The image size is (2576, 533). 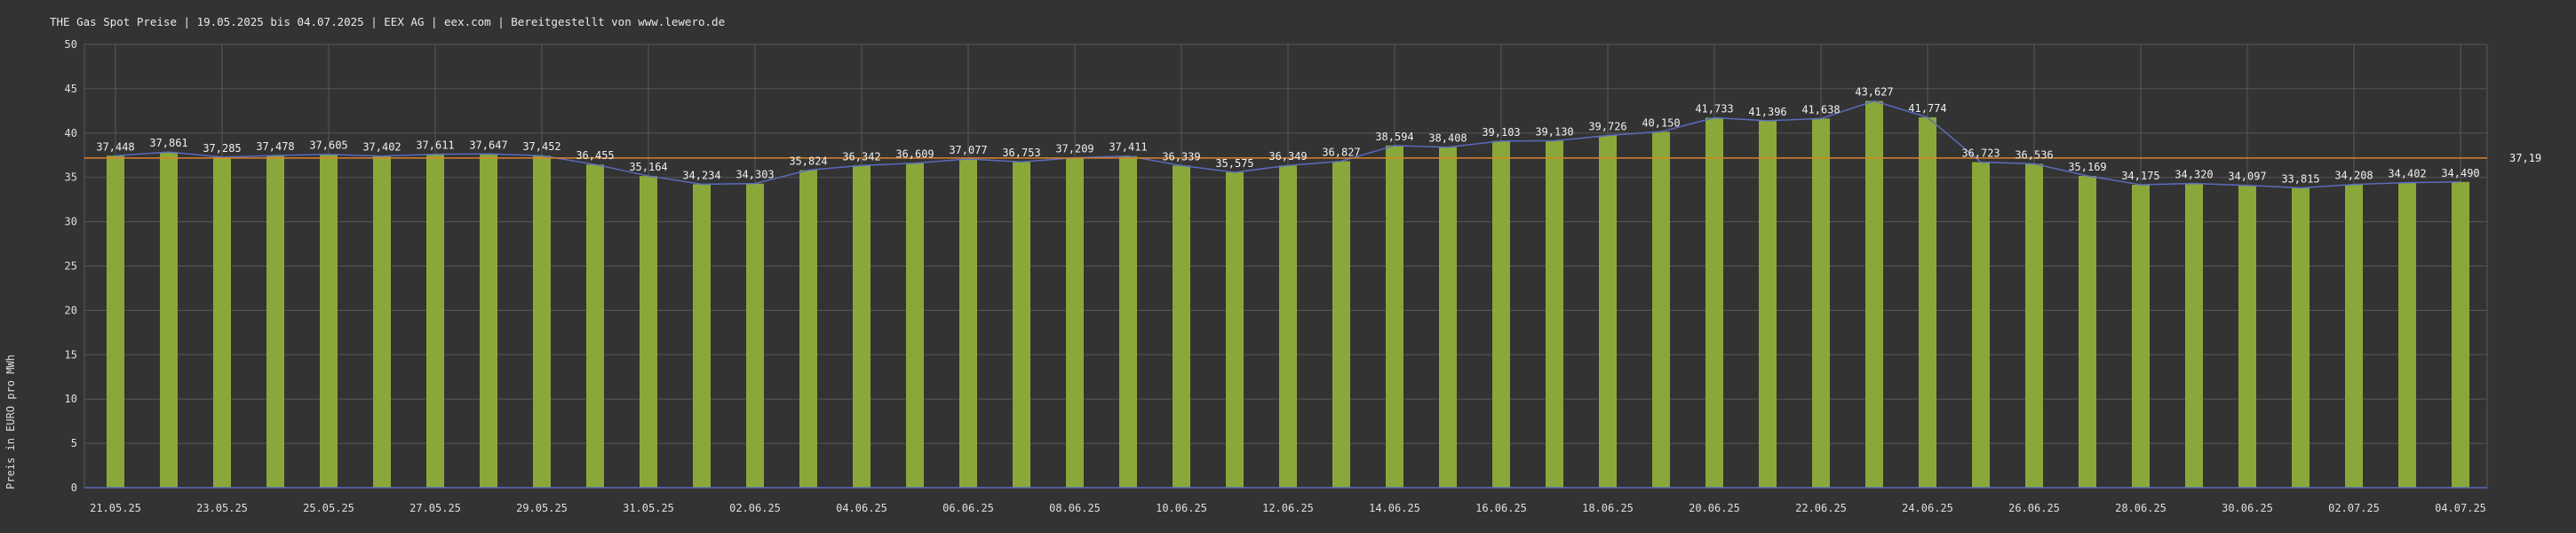 What do you see at coordinates (1767, 112) in the screenshot?
I see `data-label: 41,396` at bounding box center [1767, 112].